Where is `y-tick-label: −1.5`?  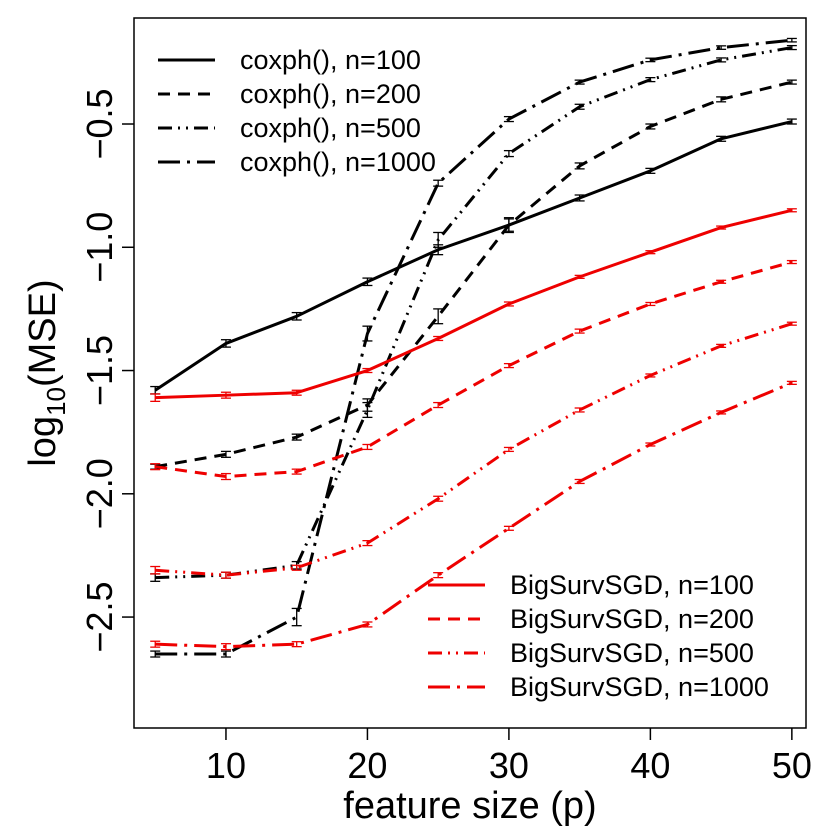
y-tick-label: −1.5 is located at coordinates (99, 370).